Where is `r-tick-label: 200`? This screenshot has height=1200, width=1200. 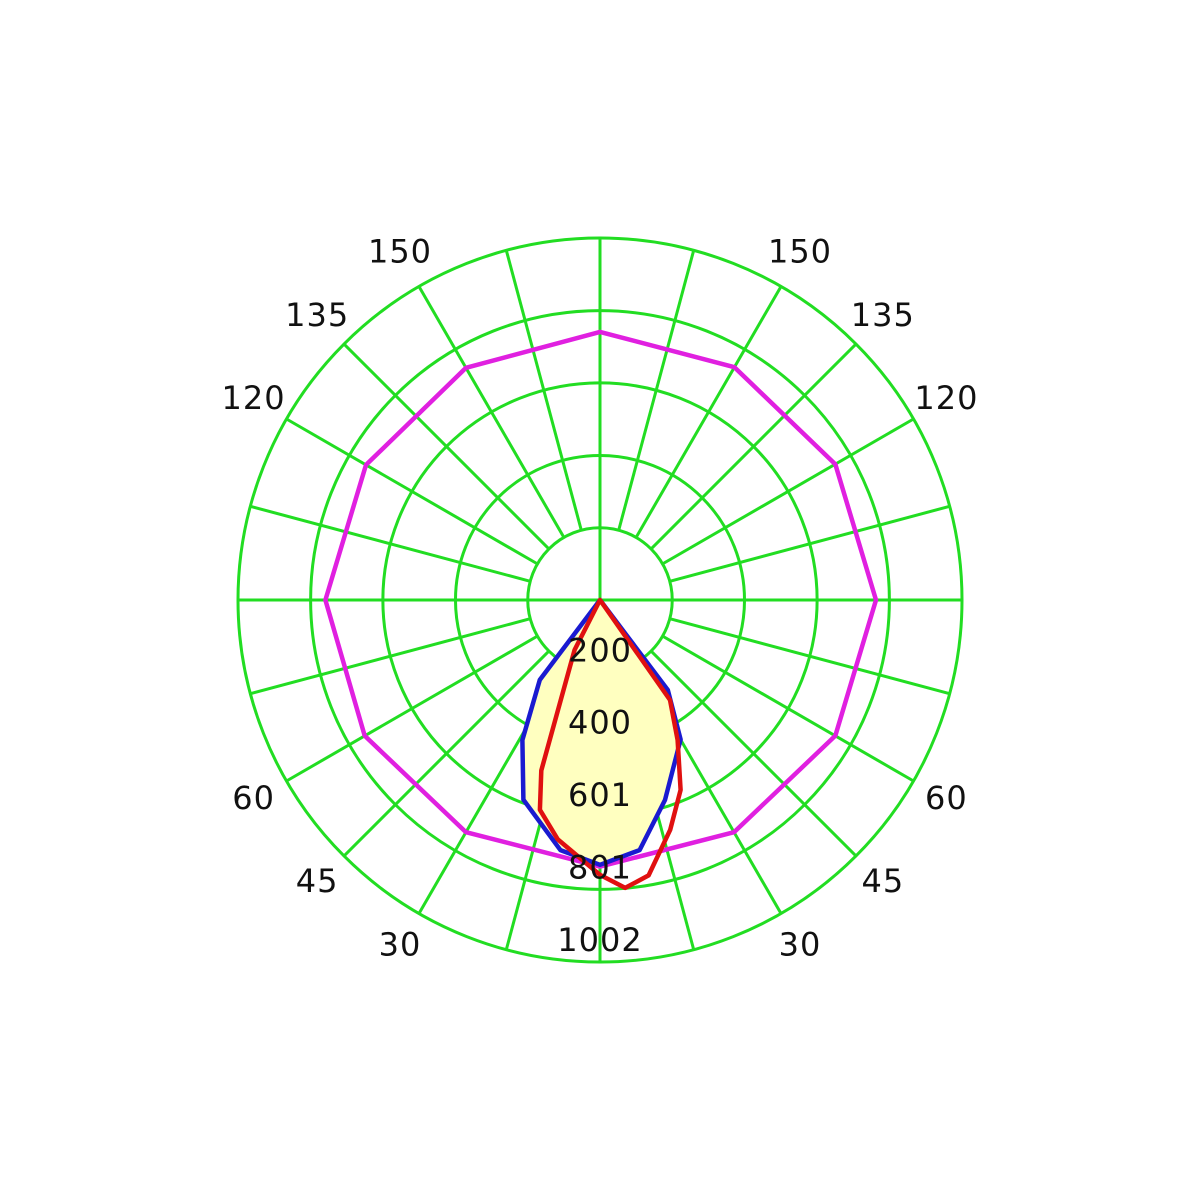 r-tick-label: 200 is located at coordinates (600, 650).